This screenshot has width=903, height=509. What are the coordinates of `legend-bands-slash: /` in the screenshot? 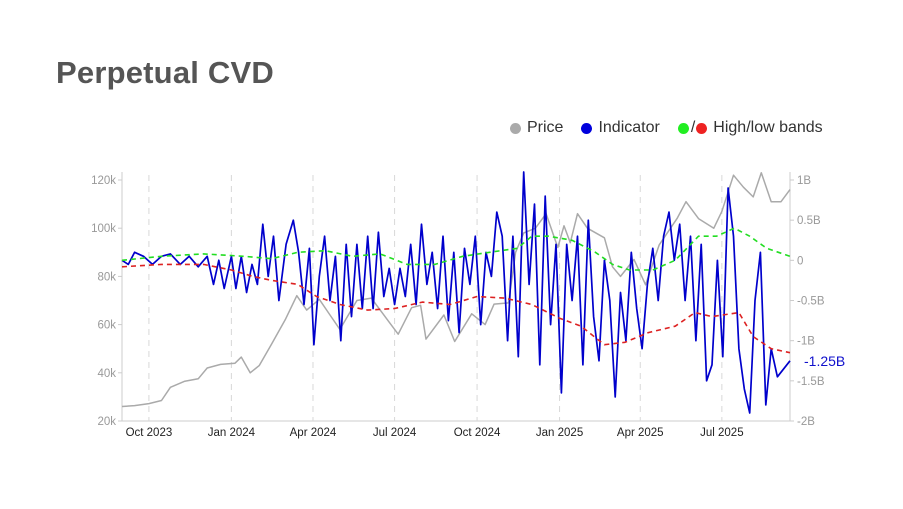 It's located at (693, 127).